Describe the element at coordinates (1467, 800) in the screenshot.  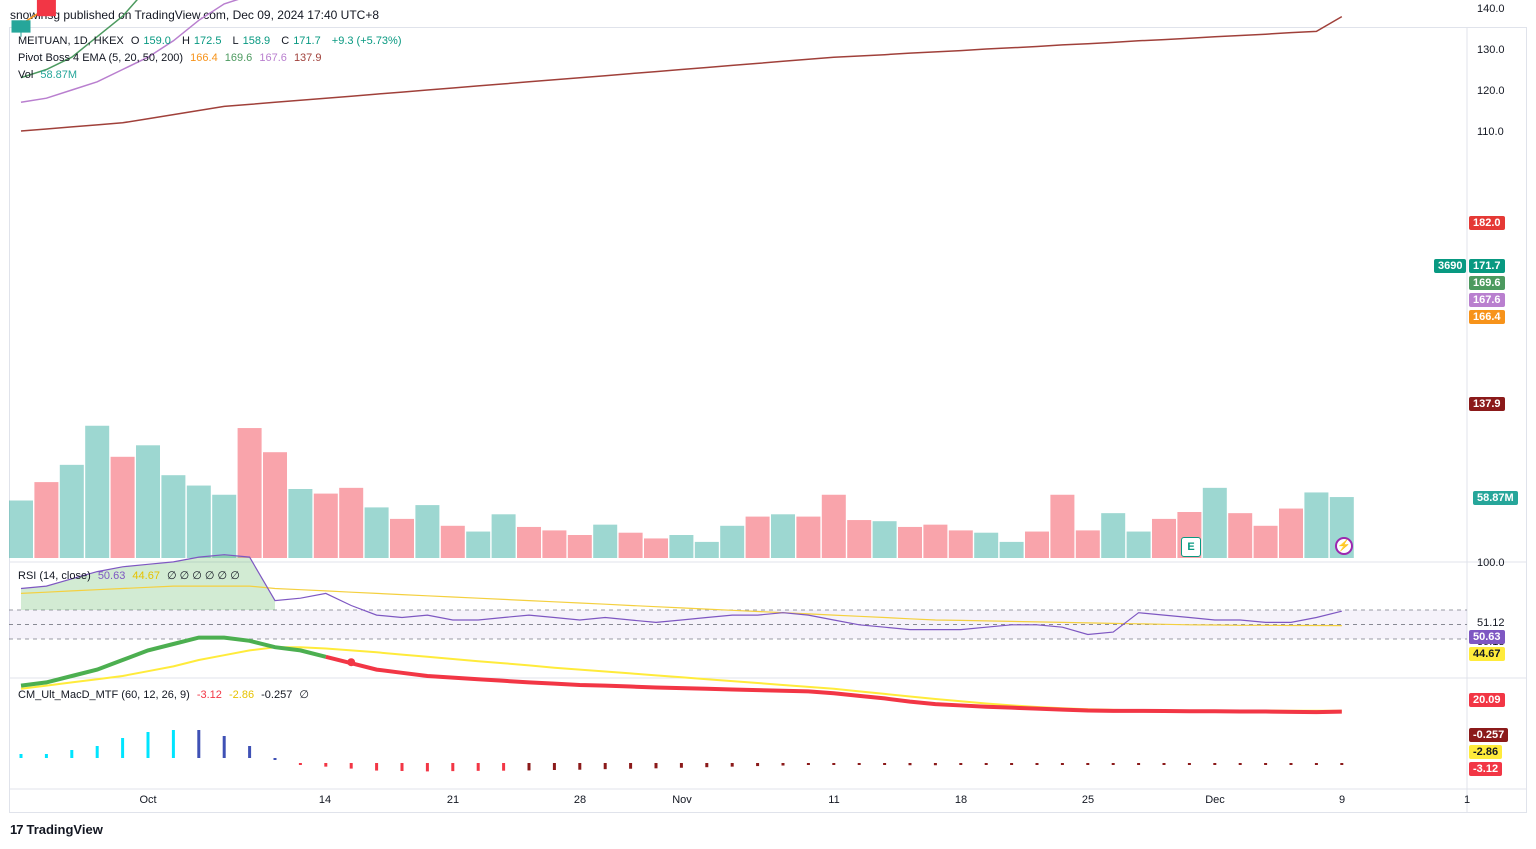
I see `time-tick-label: 1` at that location.